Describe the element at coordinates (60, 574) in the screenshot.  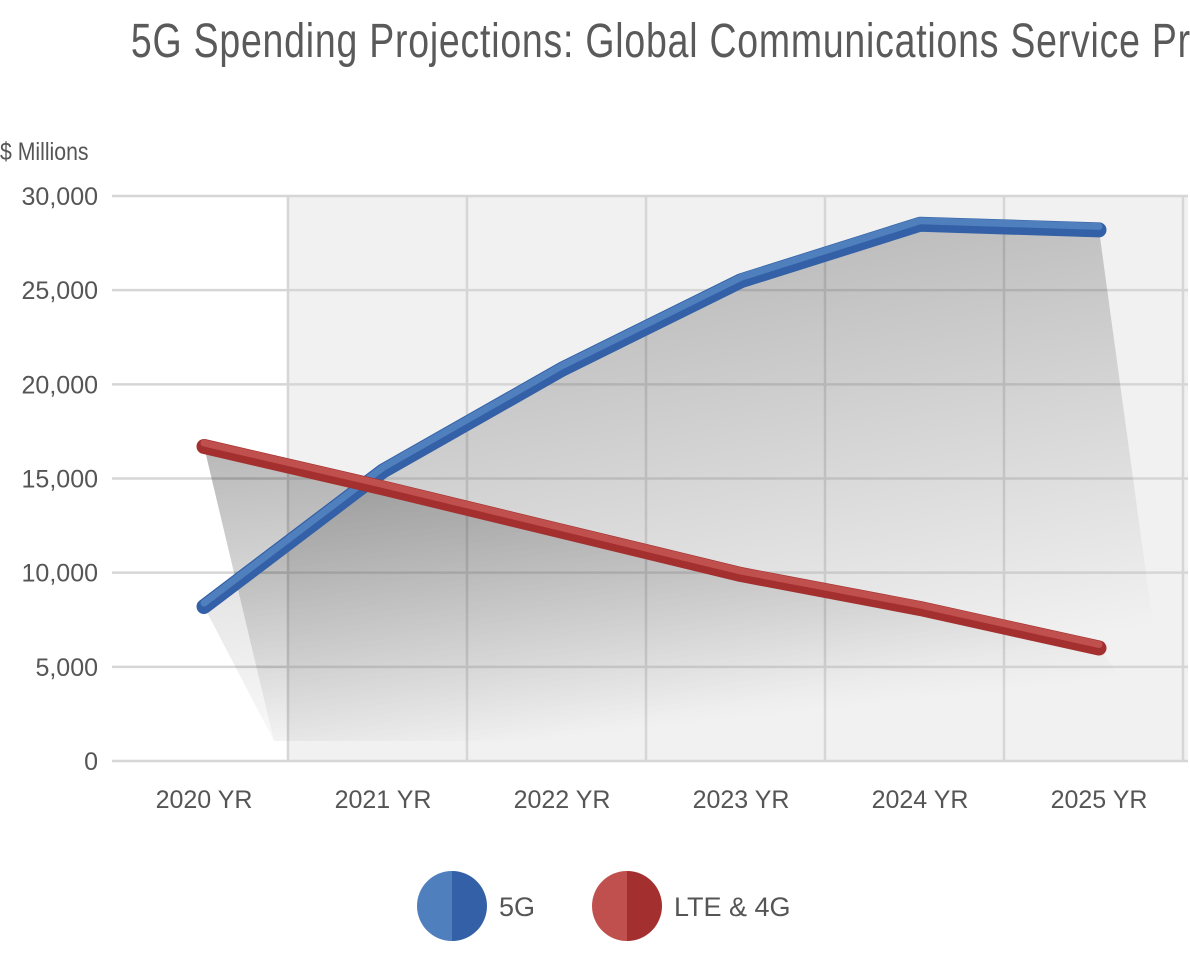
I see `y-tick-label: 10,000` at that location.